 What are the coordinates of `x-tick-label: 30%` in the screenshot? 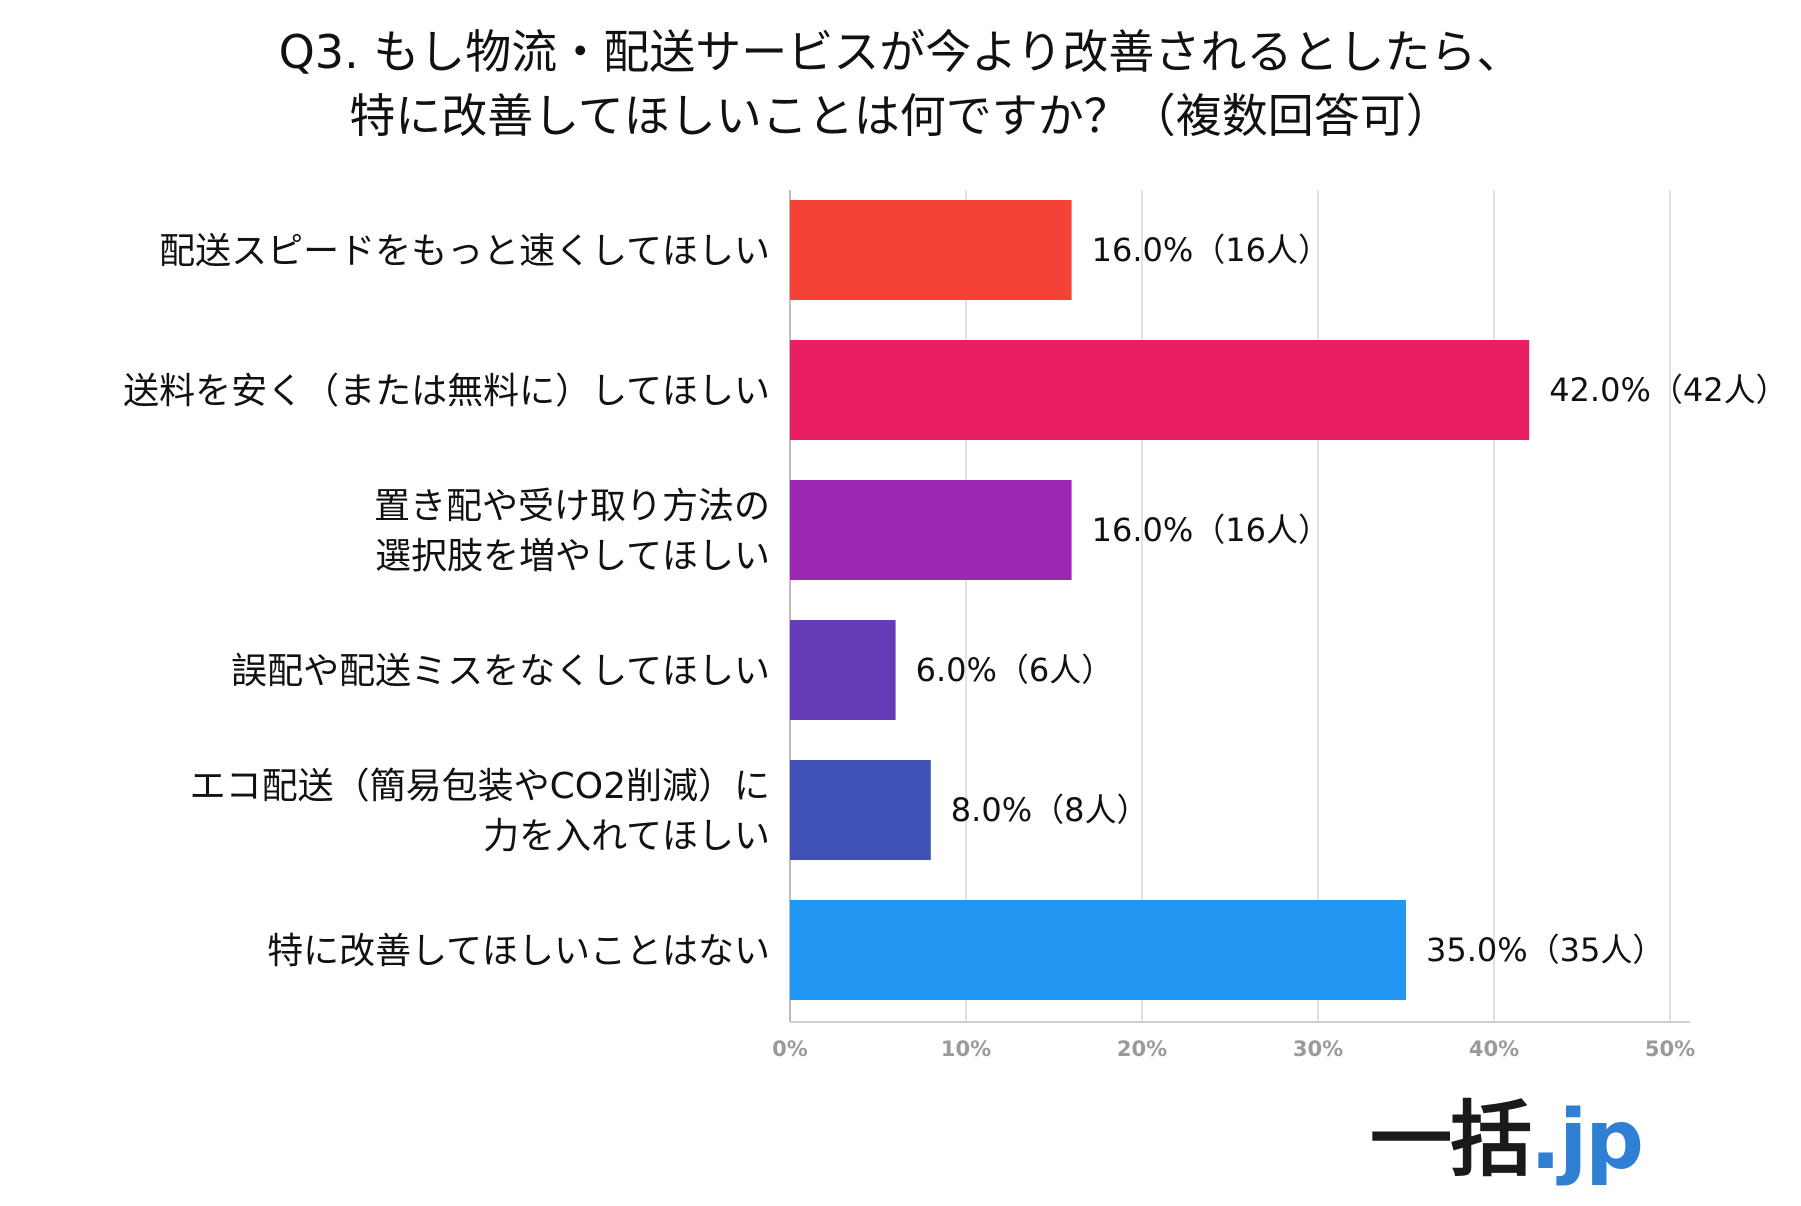 It's located at (1318, 1049).